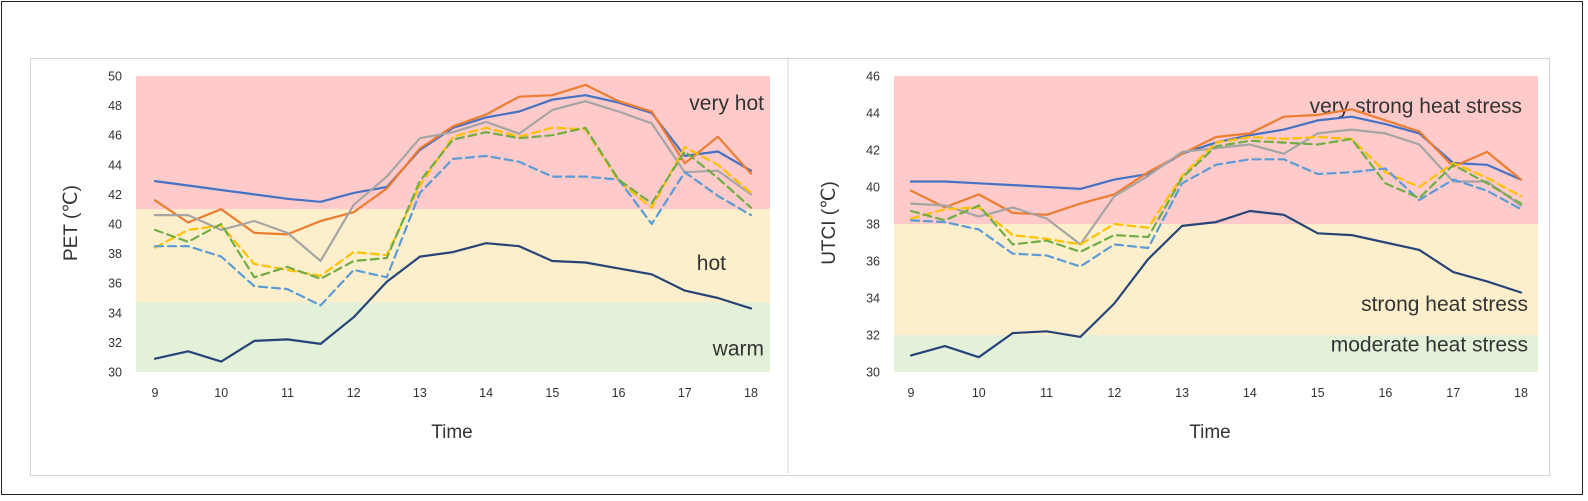 Image resolution: width=1588 pixels, height=501 pixels. What do you see at coordinates (420, 393) in the screenshot?
I see `pet-x-tick-label: 13` at bounding box center [420, 393].